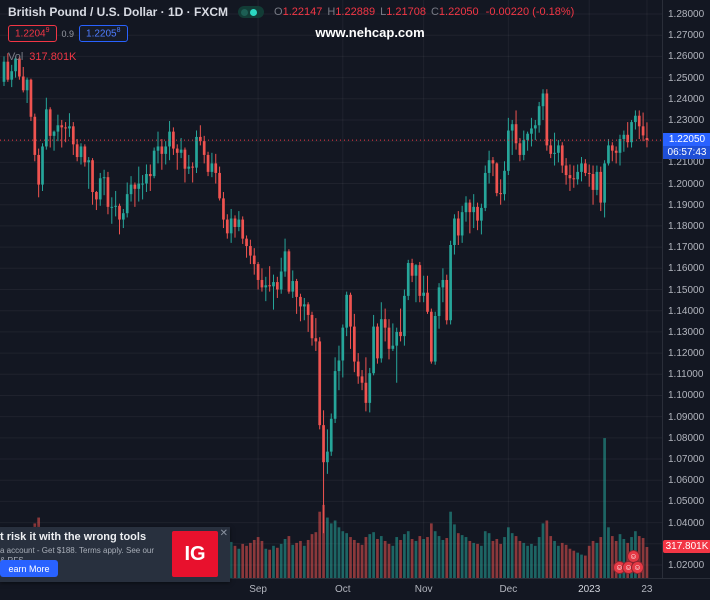  I want to click on spread-value: 0.9, so click(68, 33).